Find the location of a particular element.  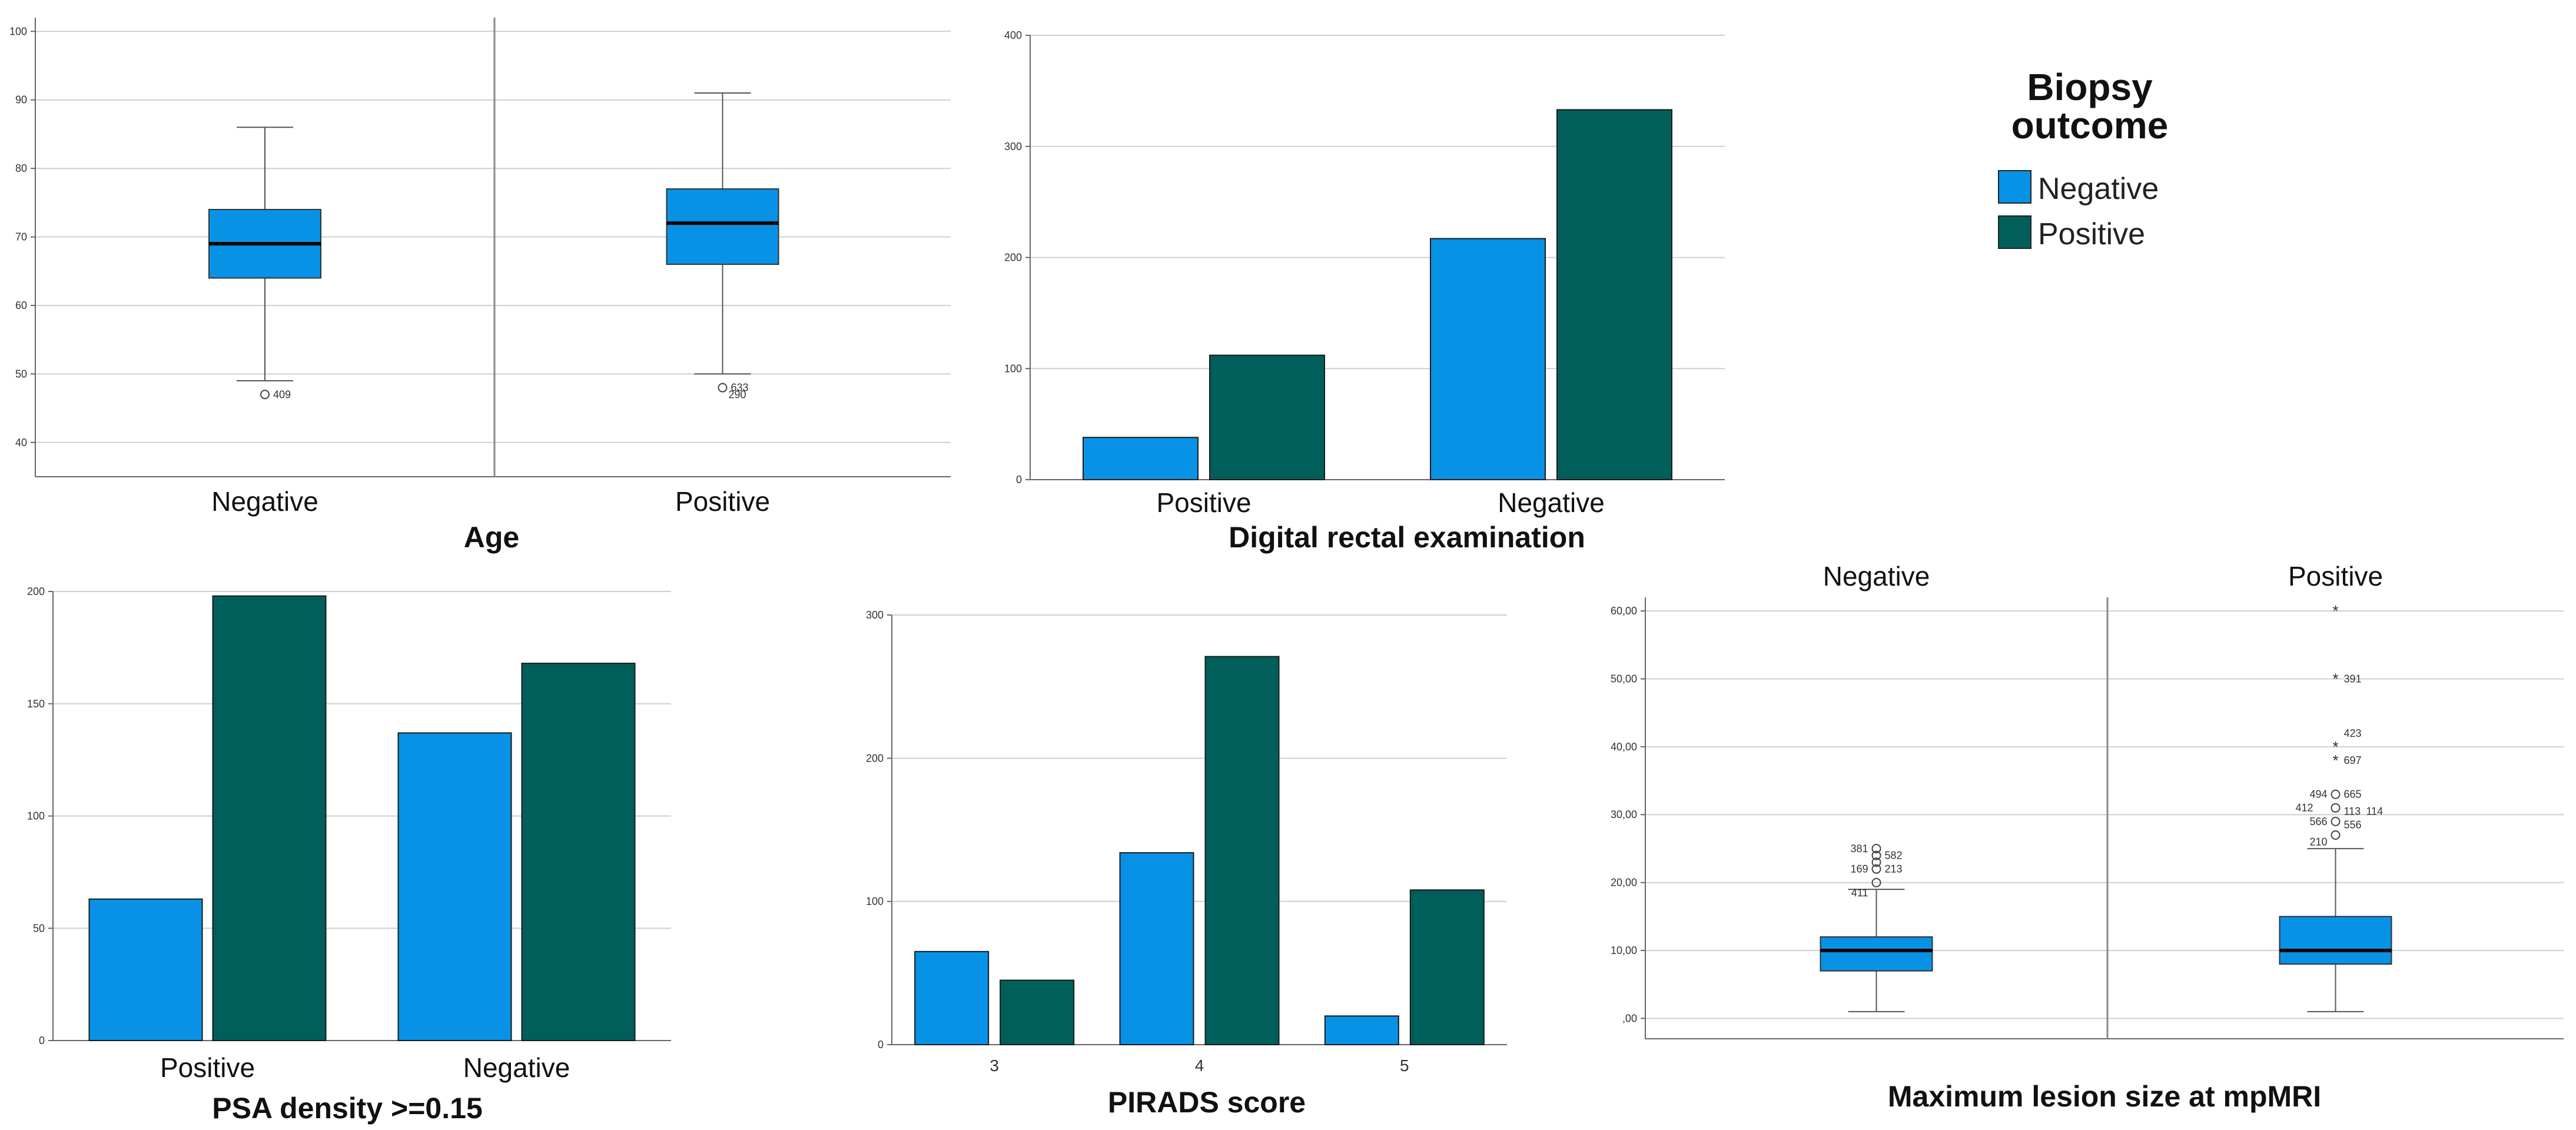

category-label: 5 is located at coordinates (1405, 1065).